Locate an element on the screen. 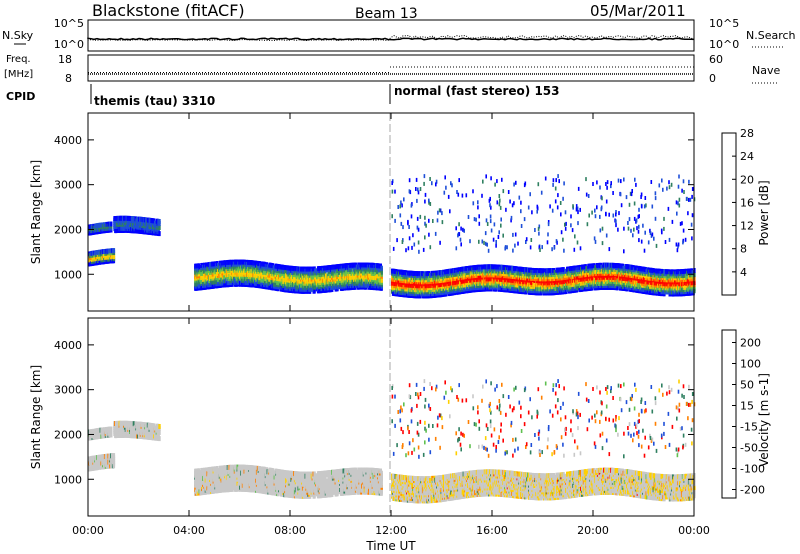 This screenshot has height=554, width=800. nsky-panel: N.Sky 10^5 10^0 10^5 10^0 N.Search is located at coordinates (399, 34).